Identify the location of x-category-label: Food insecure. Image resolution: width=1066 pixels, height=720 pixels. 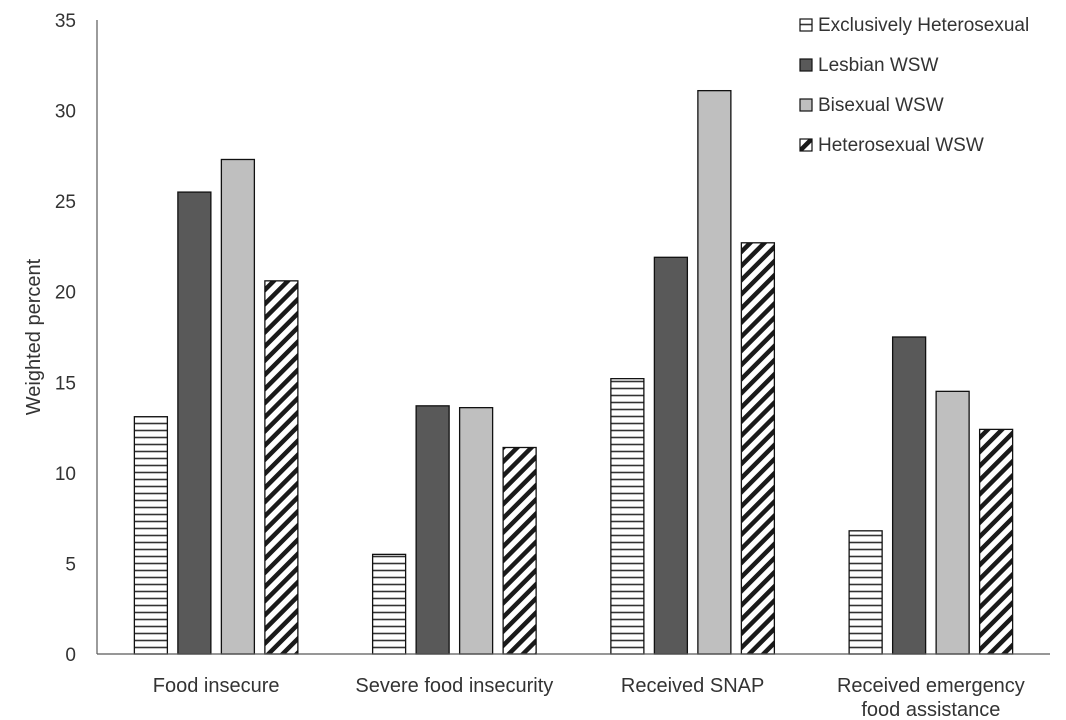
(216, 686).